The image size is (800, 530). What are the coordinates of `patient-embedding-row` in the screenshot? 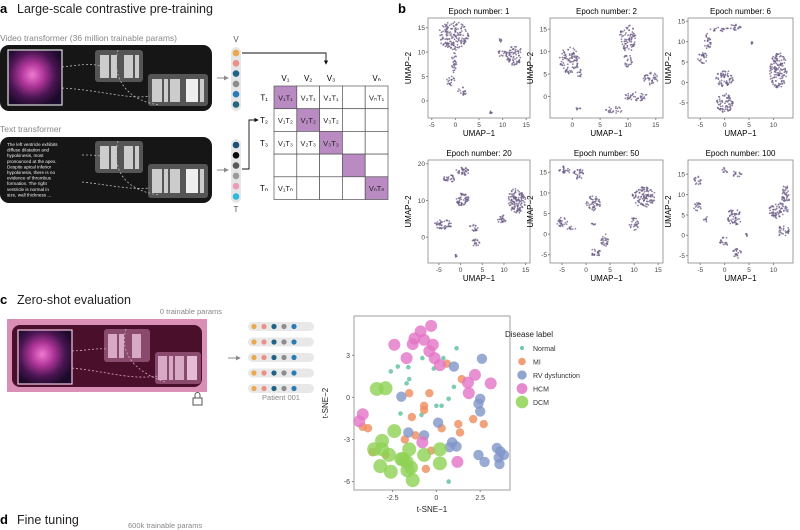 It's located at (281, 388).